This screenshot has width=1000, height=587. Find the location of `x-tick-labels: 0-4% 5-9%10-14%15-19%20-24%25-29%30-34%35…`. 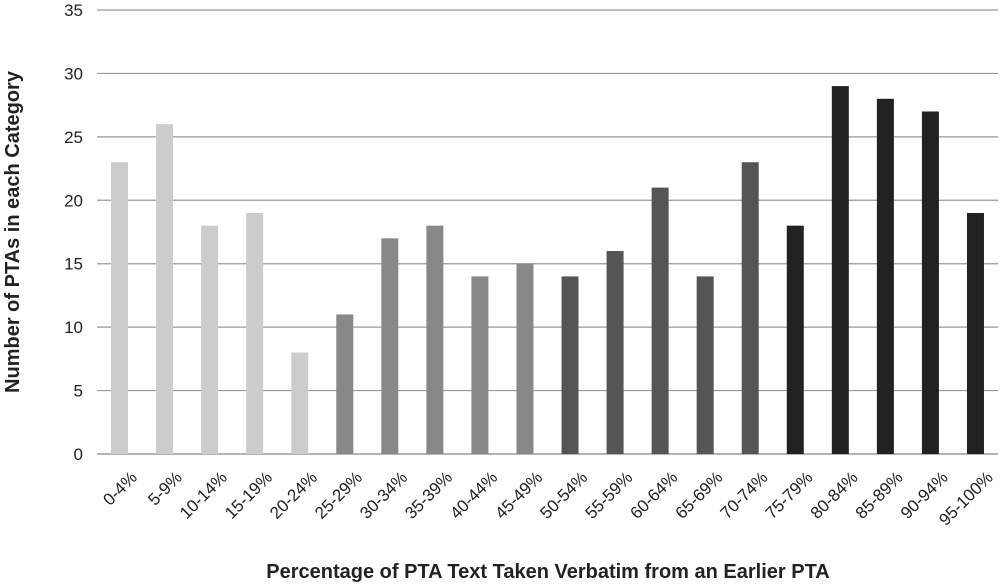

x-tick-labels: 0-4% 5-9%10-14%15-19%20-24%25-29%30-34%35… is located at coordinates (547, 499).